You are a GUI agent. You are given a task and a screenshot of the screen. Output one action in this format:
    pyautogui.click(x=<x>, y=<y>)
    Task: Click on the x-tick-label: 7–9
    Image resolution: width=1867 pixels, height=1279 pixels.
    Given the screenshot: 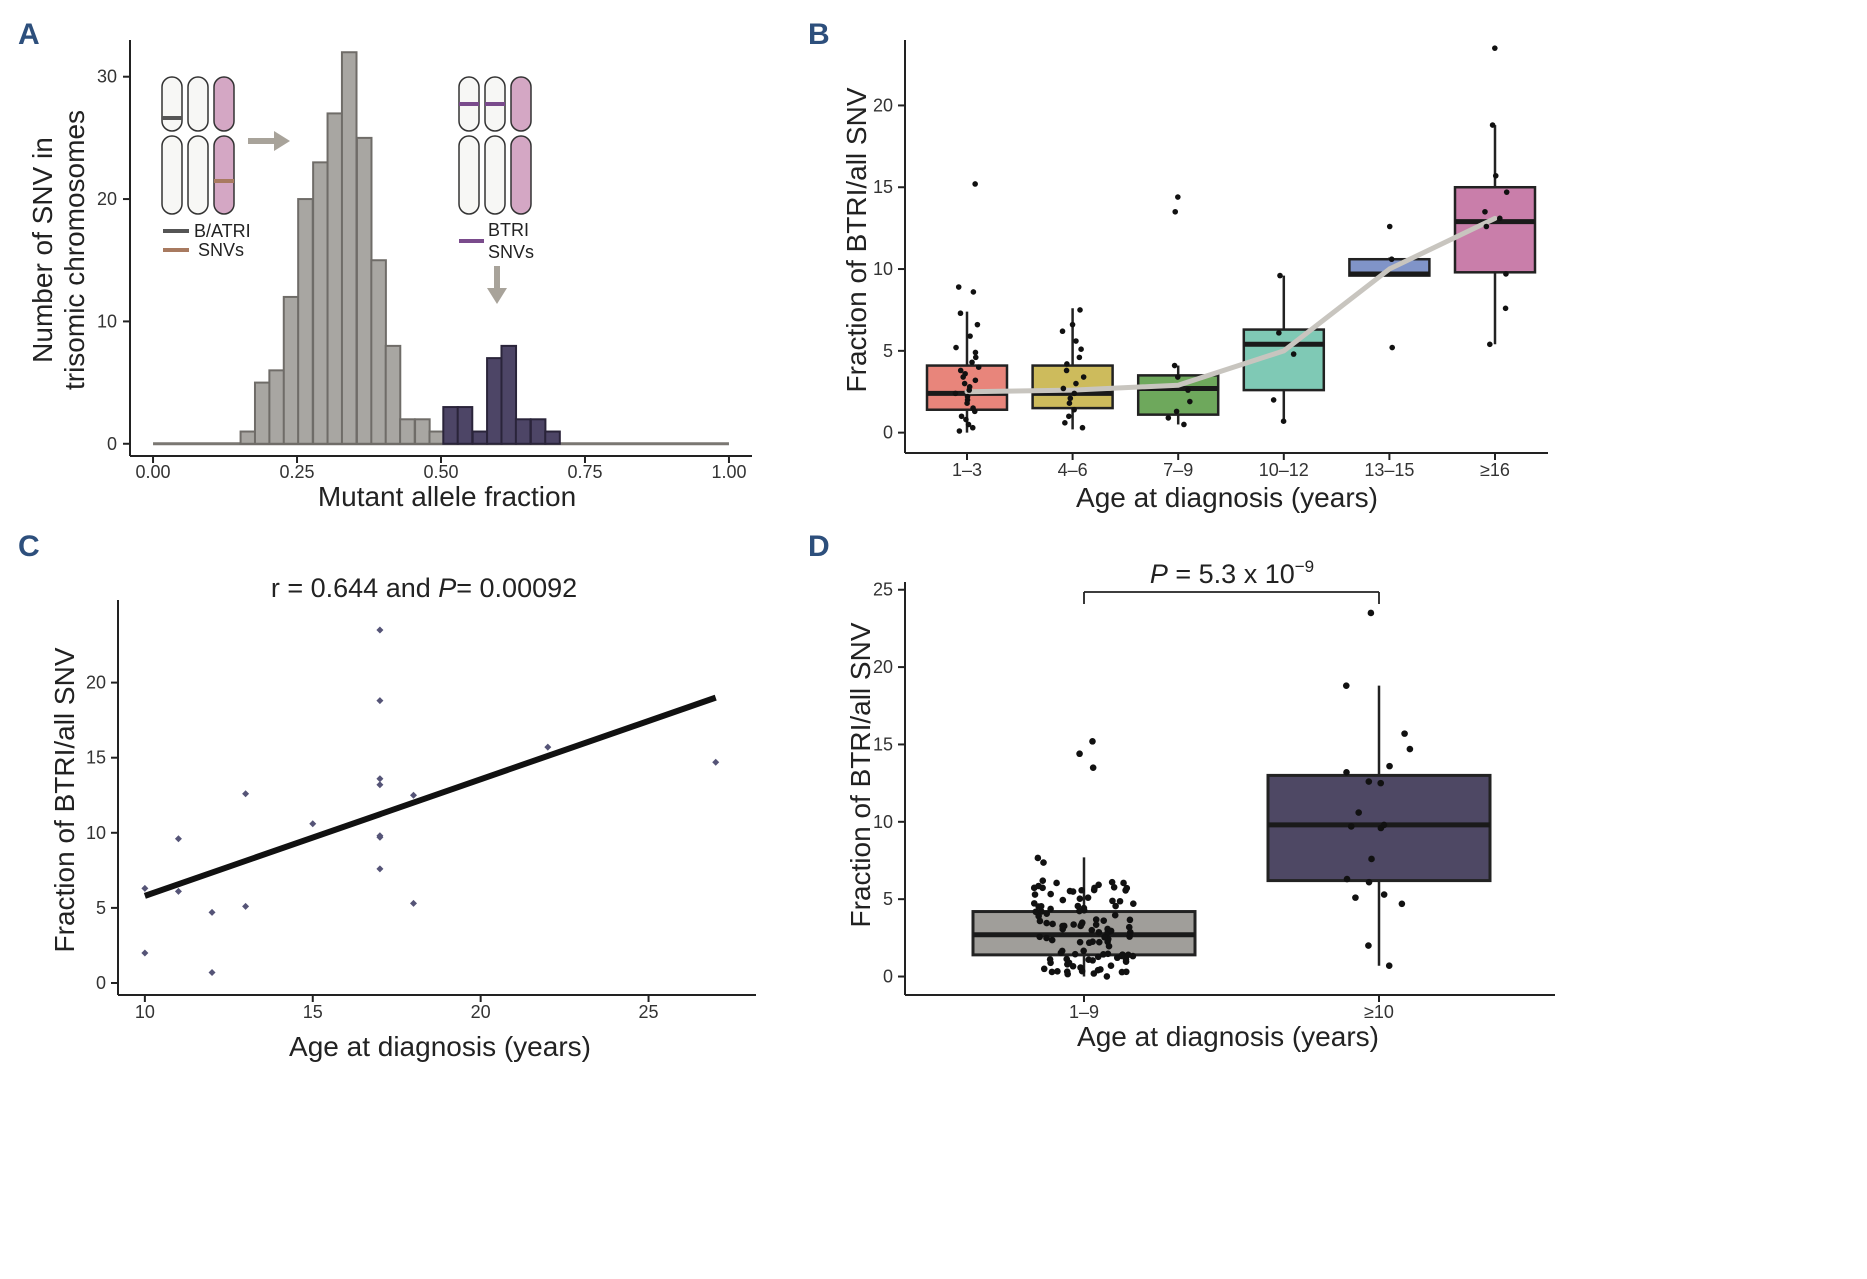 What is the action you would take?
    pyautogui.click(x=1178, y=470)
    